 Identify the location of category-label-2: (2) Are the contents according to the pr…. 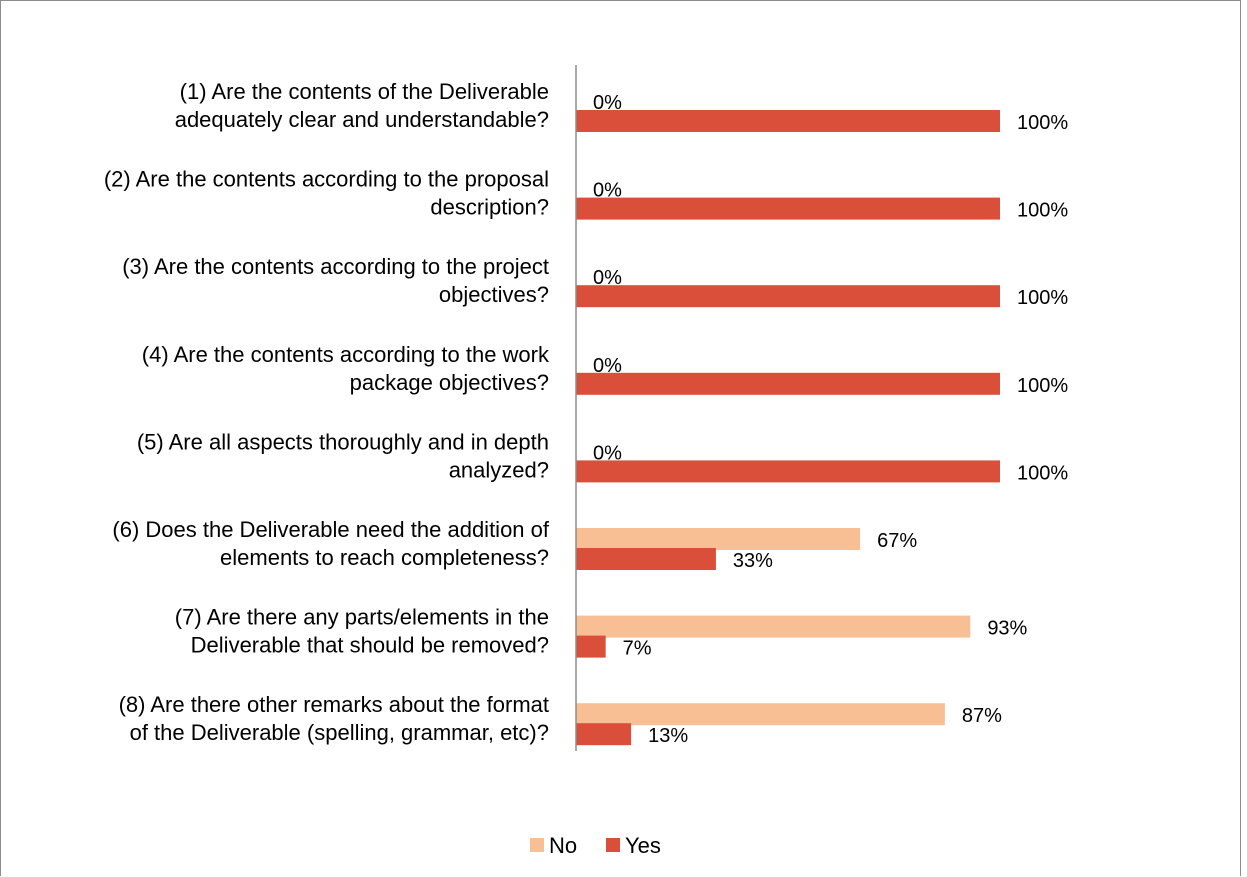
(326, 193).